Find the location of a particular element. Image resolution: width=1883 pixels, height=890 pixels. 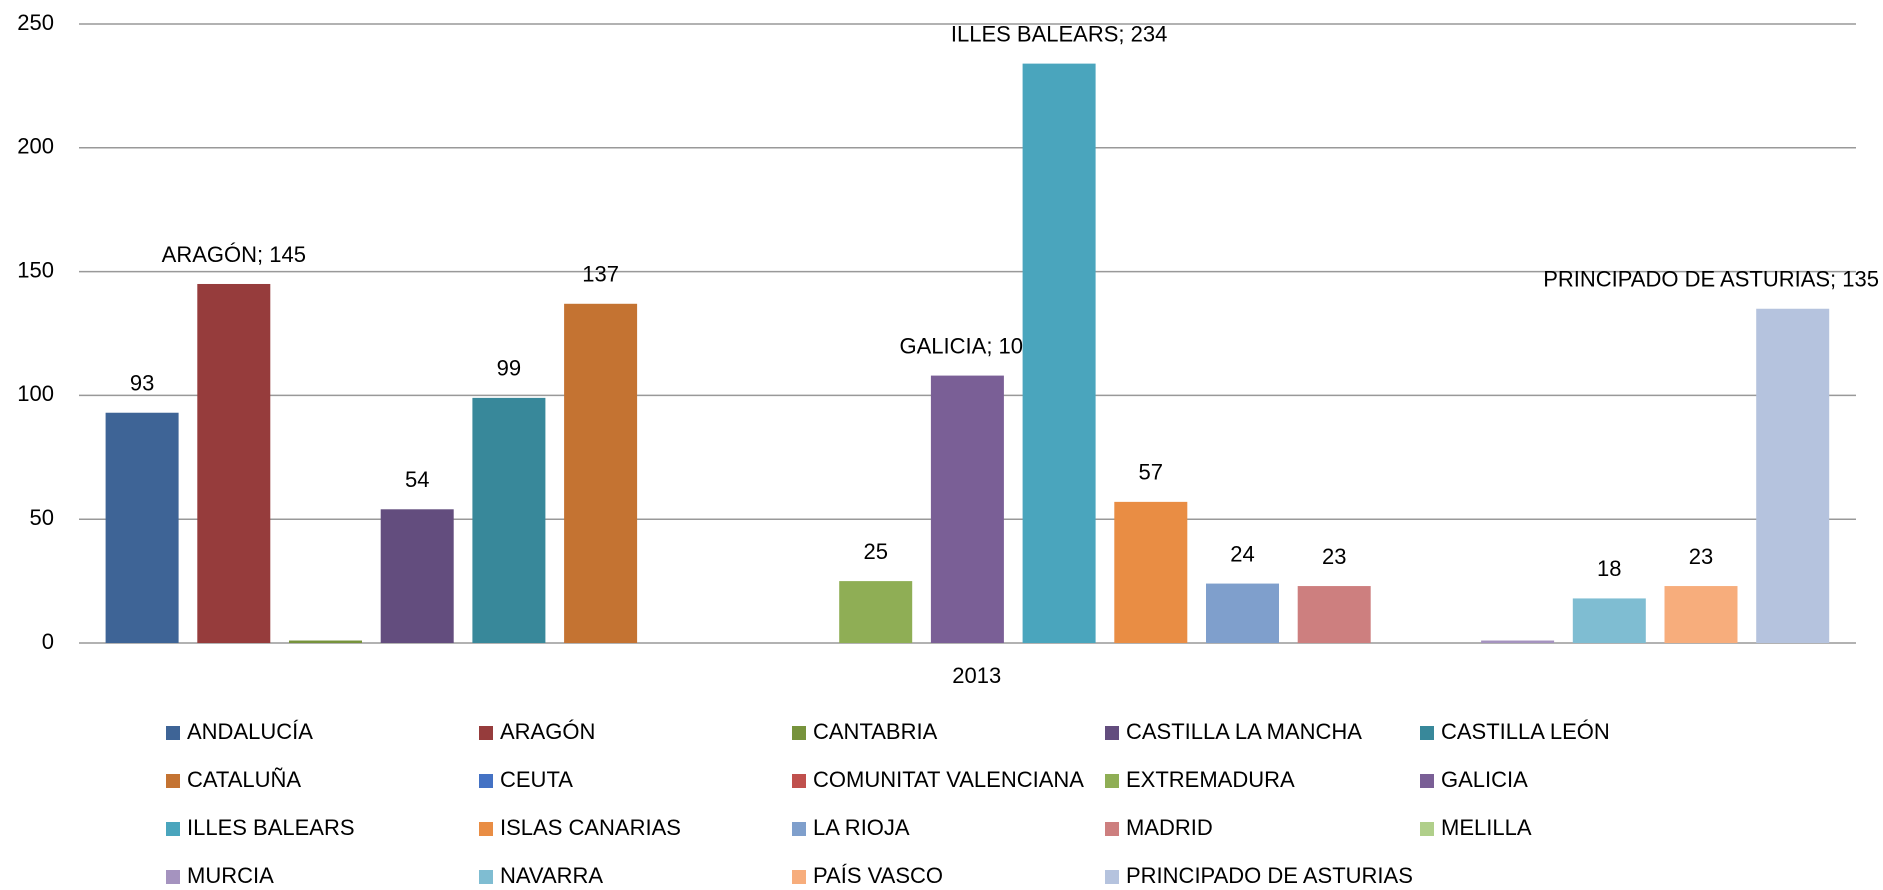

legend-label: MADRID is located at coordinates (1169, 827).